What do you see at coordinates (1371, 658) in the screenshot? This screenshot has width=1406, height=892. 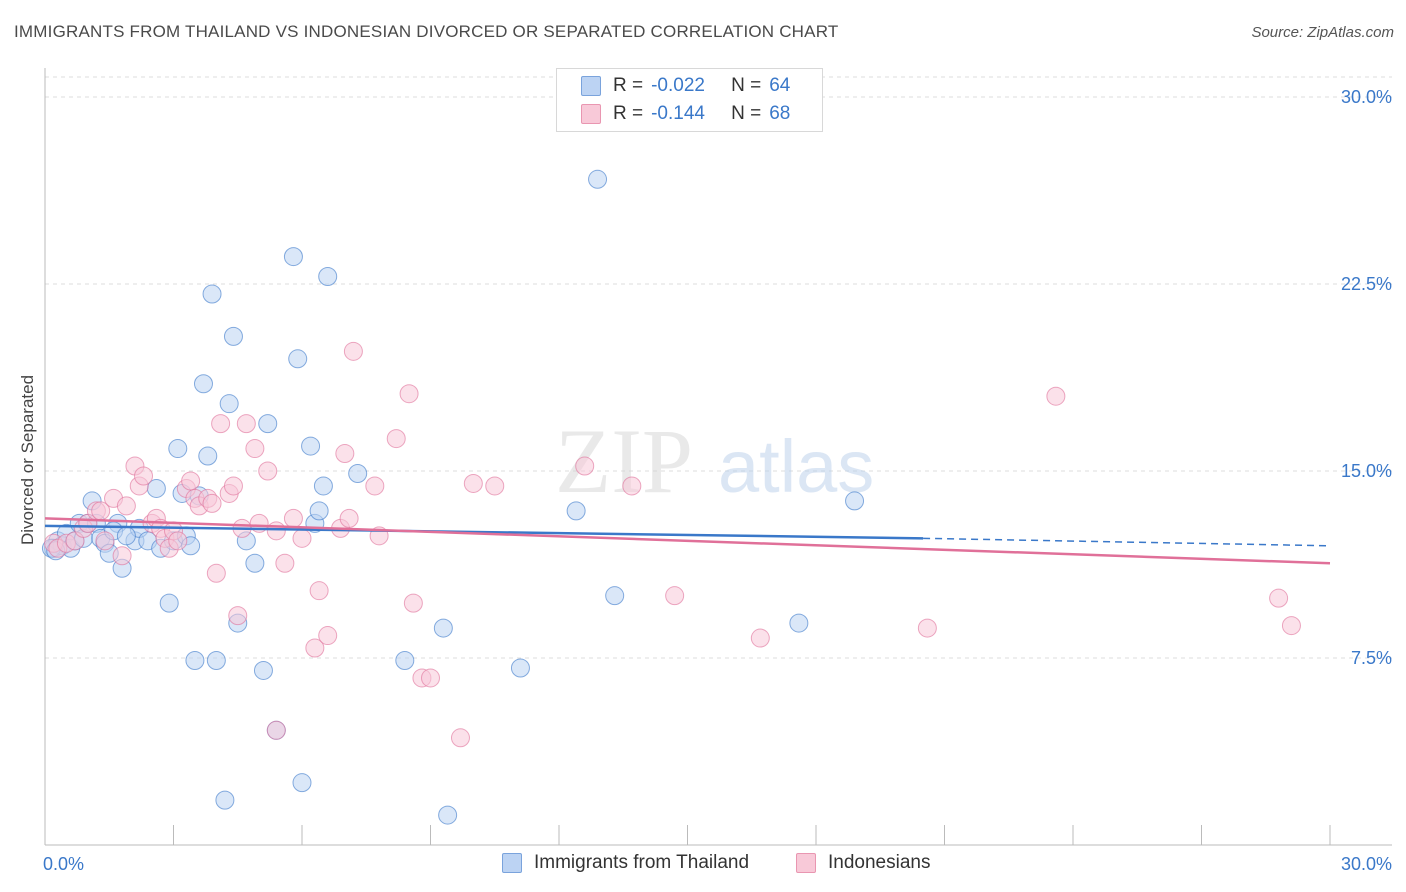 I see `y-tick-label: 7.5%` at bounding box center [1371, 658].